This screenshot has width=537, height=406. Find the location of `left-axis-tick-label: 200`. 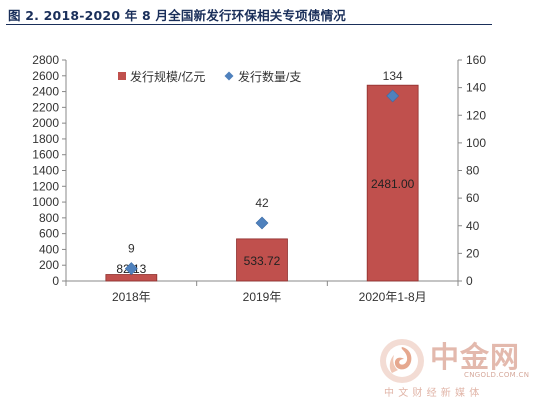

left-axis-tick-label: 200 is located at coordinates (49, 265).